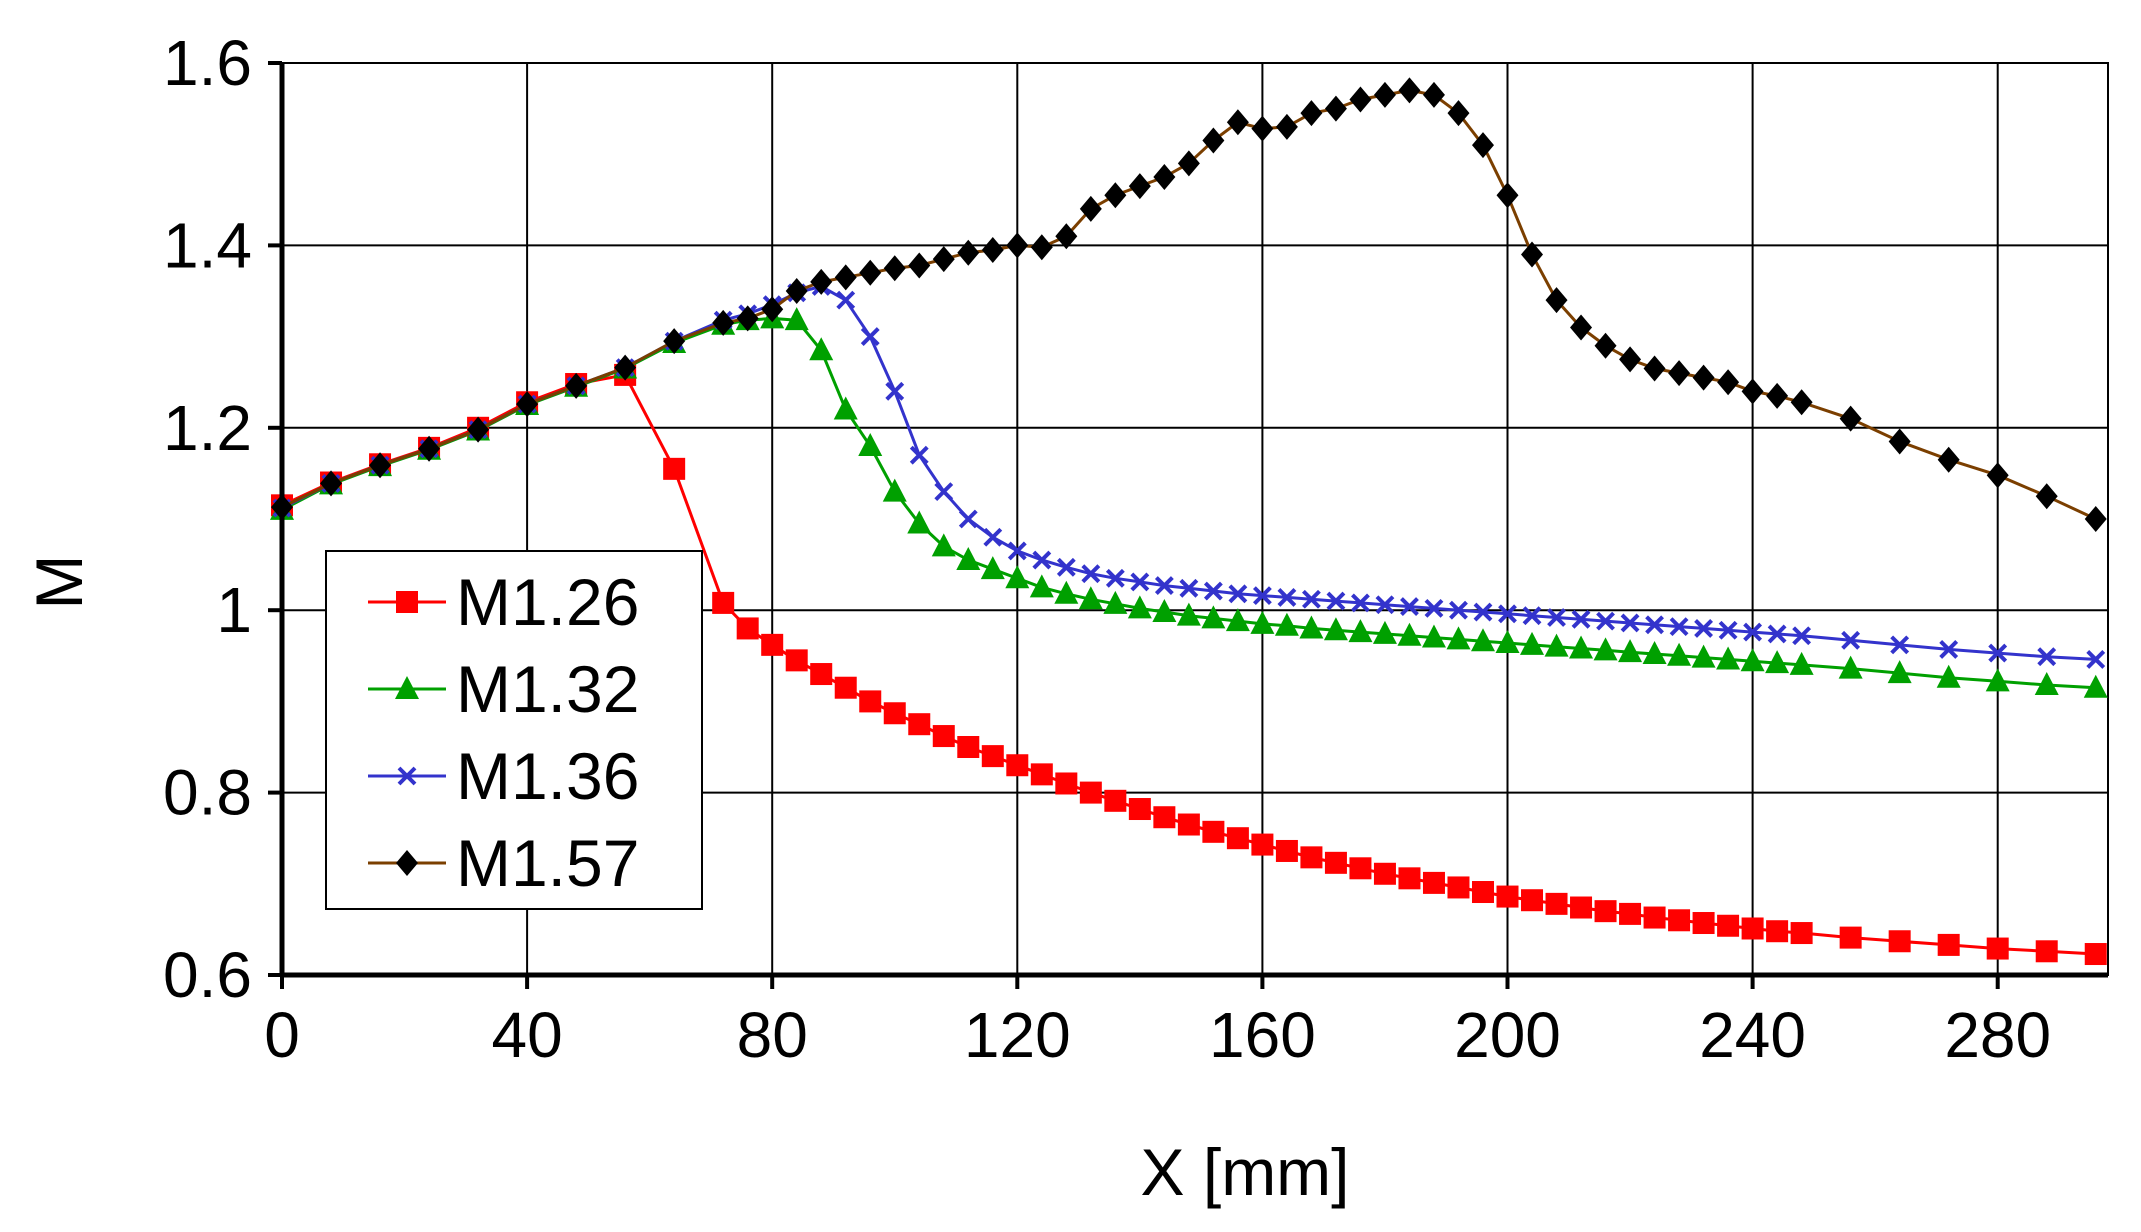  I want to click on y-tick-label: 1.2, so click(207, 428).